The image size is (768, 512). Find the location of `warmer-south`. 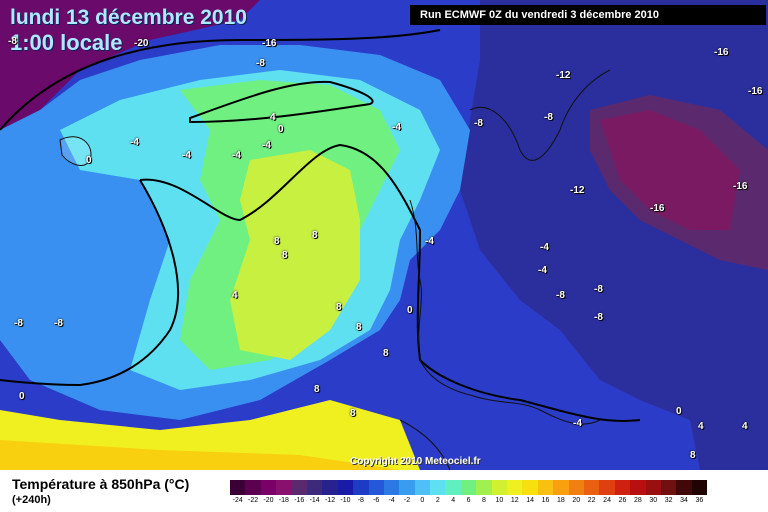

warmer-south is located at coordinates (200, 455).